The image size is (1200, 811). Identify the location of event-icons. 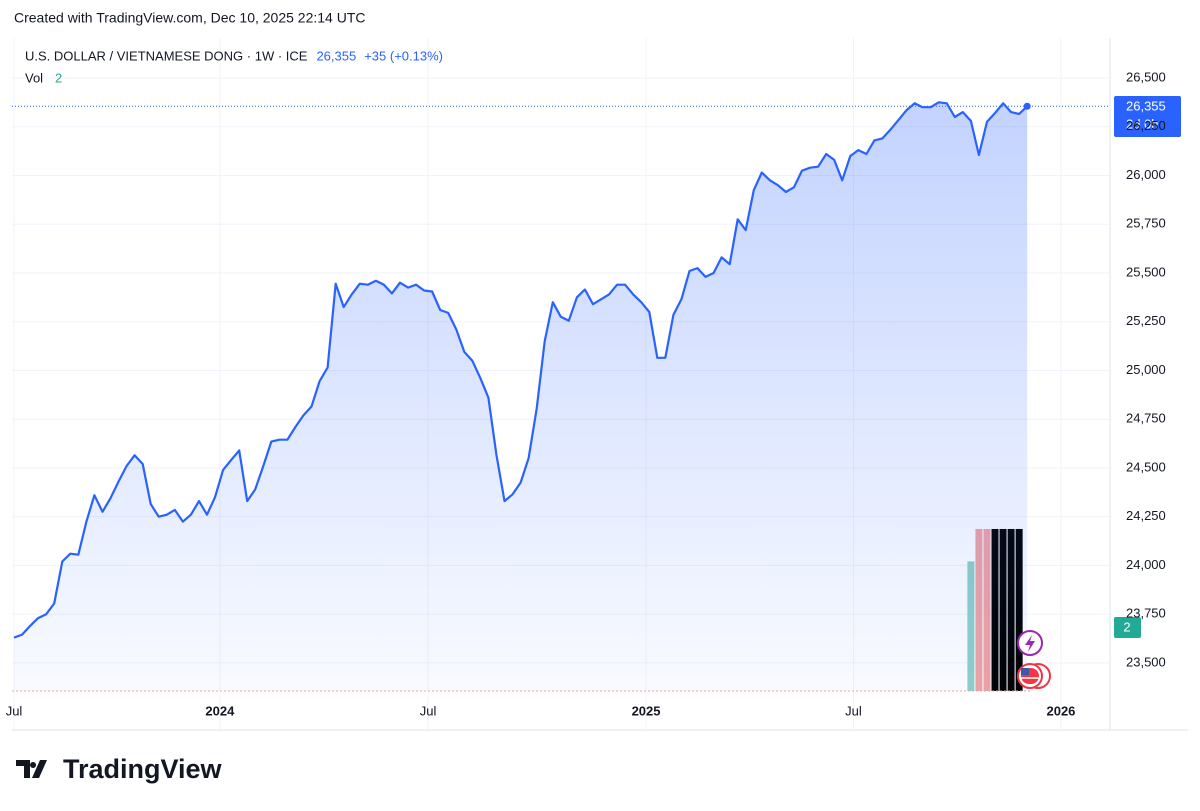
(1034, 659).